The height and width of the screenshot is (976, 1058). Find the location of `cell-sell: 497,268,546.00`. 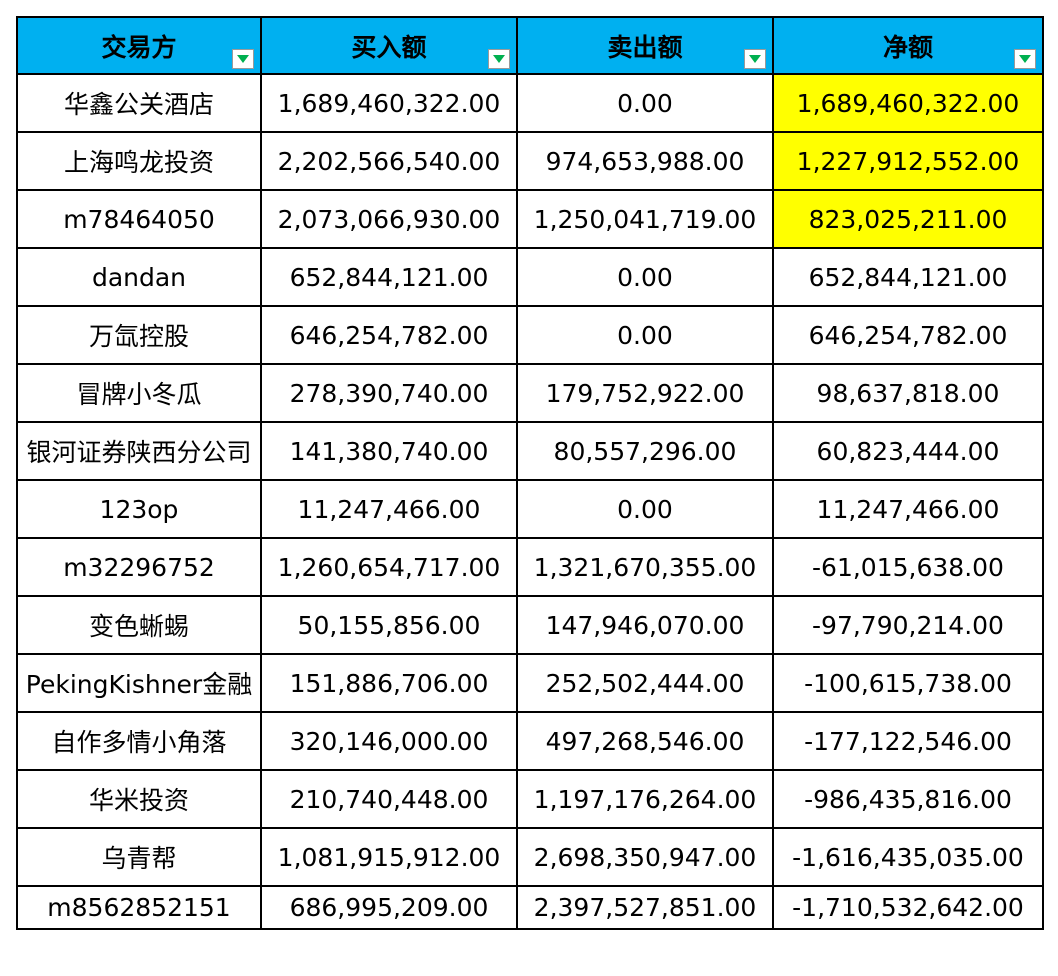

cell-sell: 497,268,546.00 is located at coordinates (645, 741).